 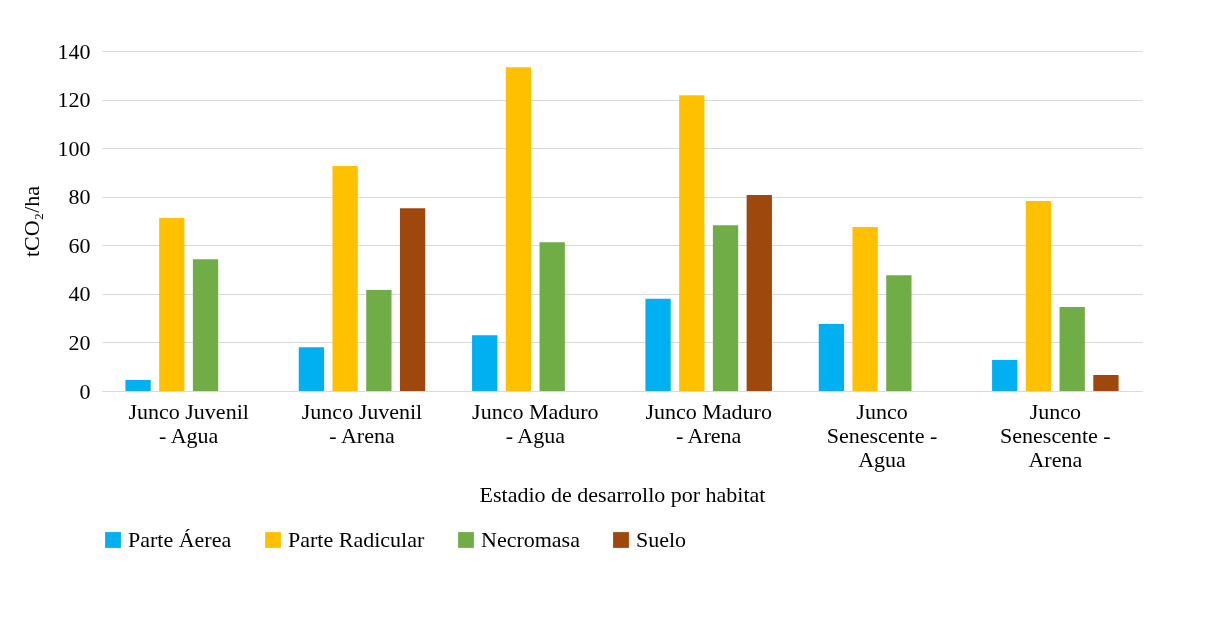 I want to click on y-axis-title: tCO₂/ha, so click(x=31, y=221).